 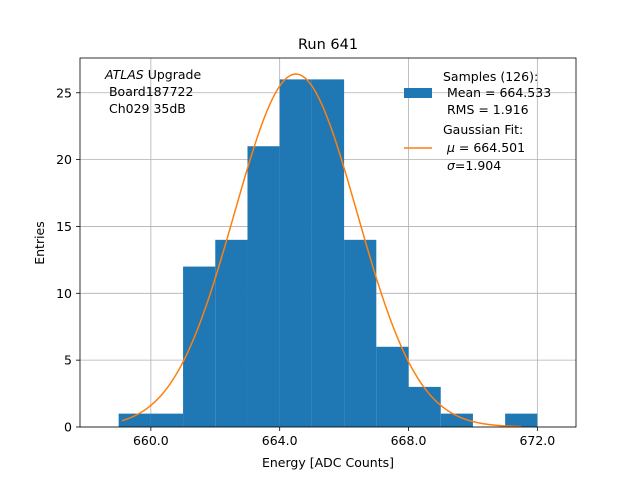 What do you see at coordinates (418, 93) in the screenshot?
I see `legend-samples-patch` at bounding box center [418, 93].